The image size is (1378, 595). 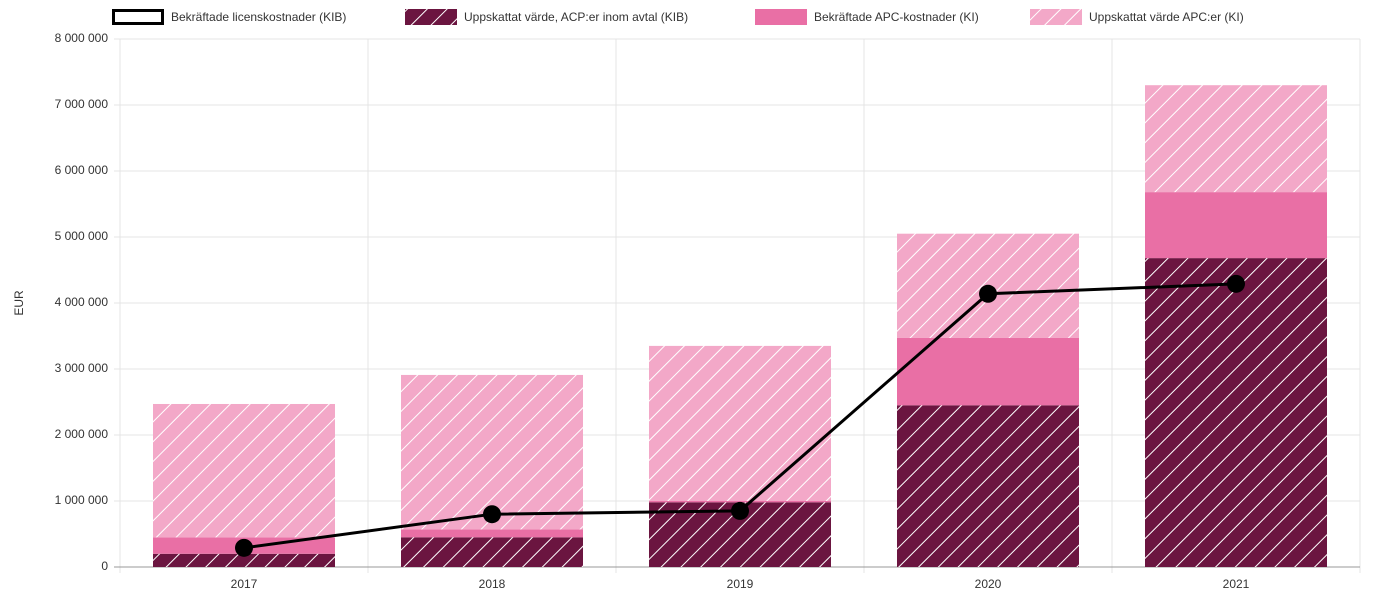 I want to click on y-tick-label: 3 000 000, so click(x=82, y=368).